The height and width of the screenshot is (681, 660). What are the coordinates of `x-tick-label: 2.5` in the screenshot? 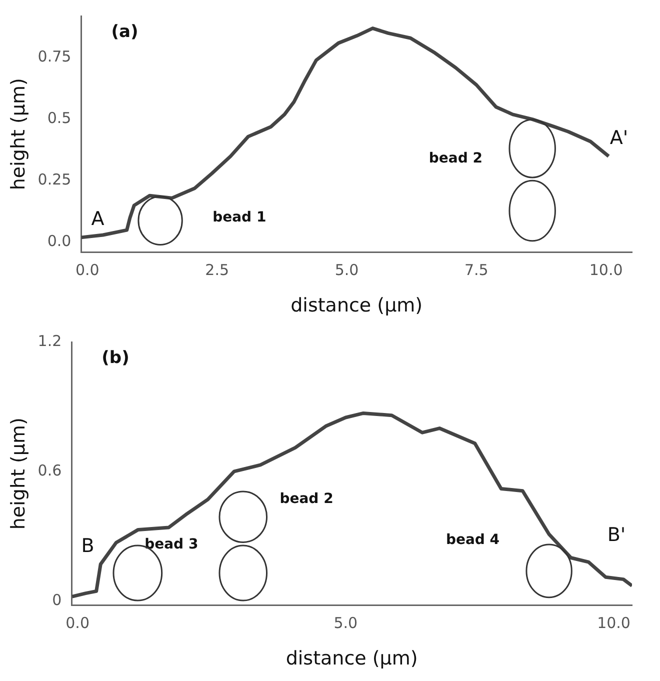 It's located at (217, 270).